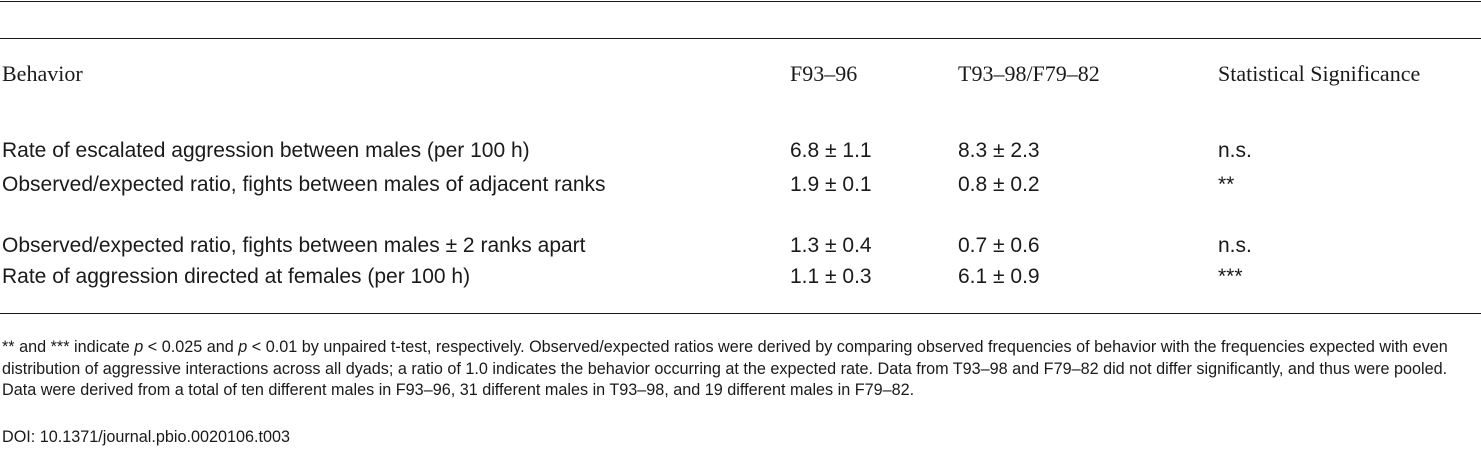 This screenshot has height=456, width=1481. I want to click on table-row-4-t93-98-f79-82: 6.1 ± 0.9, so click(999, 276).